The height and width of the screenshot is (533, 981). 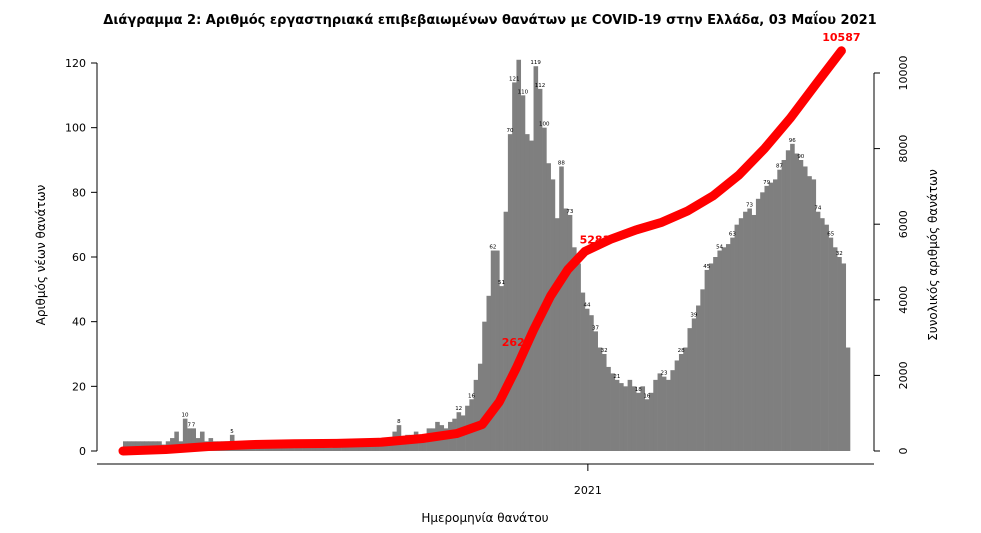 I want to click on left-tick-label-4: 80, so click(x=79, y=192).